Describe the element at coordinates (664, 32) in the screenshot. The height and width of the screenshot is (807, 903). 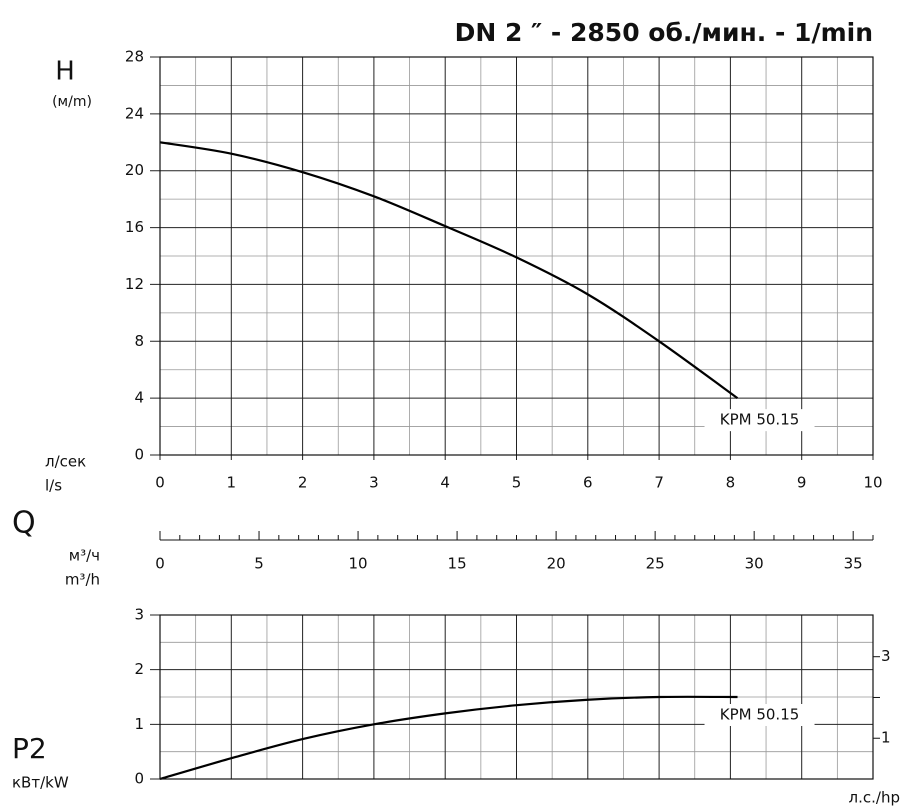
I see `chart-title: DN 2 ″ - 2850 об./мин. - 1/min` at that location.